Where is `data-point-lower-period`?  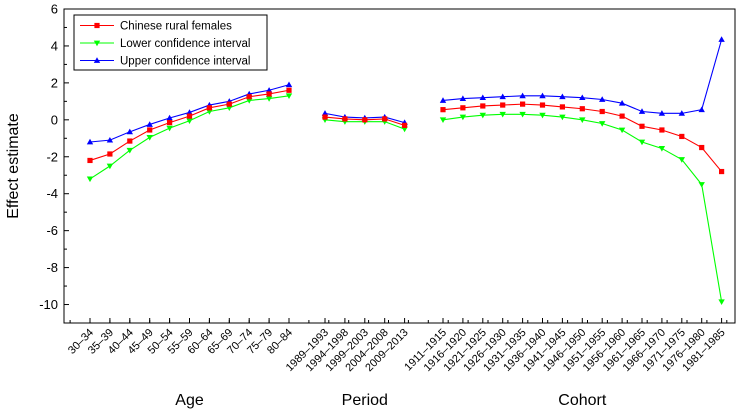 data-point-lower-period is located at coordinates (404, 129).